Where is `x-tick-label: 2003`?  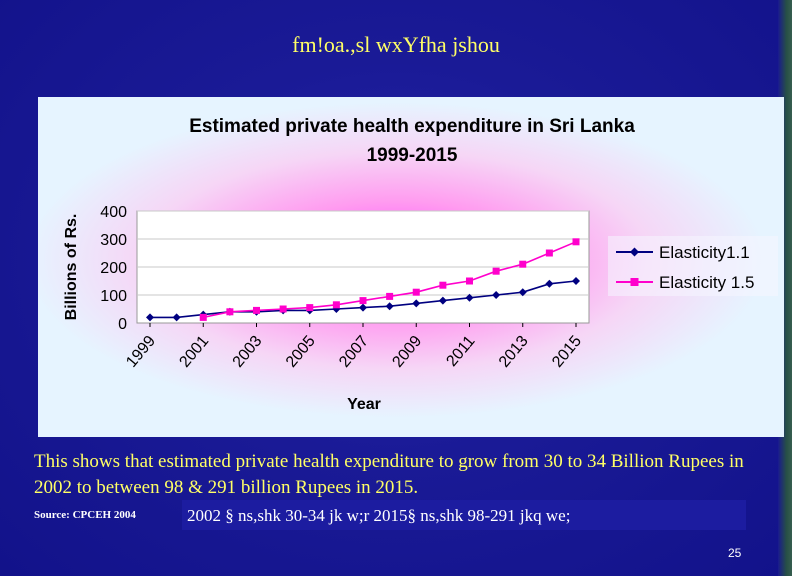 x-tick-label: 2003 is located at coordinates (248, 352).